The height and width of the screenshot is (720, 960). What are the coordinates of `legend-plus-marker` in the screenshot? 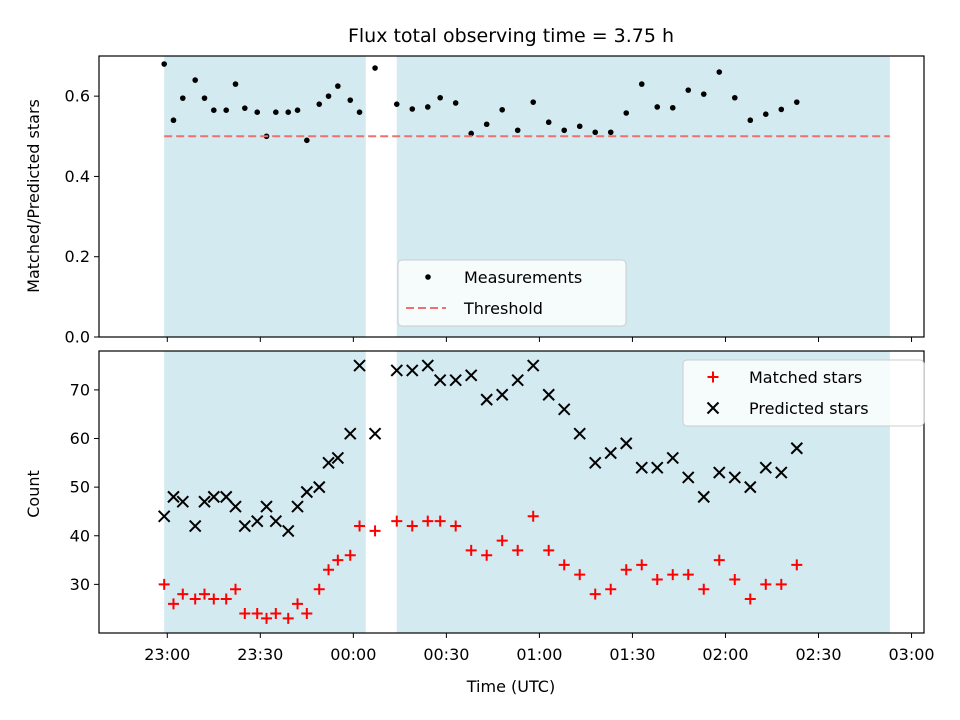 It's located at (713, 377).